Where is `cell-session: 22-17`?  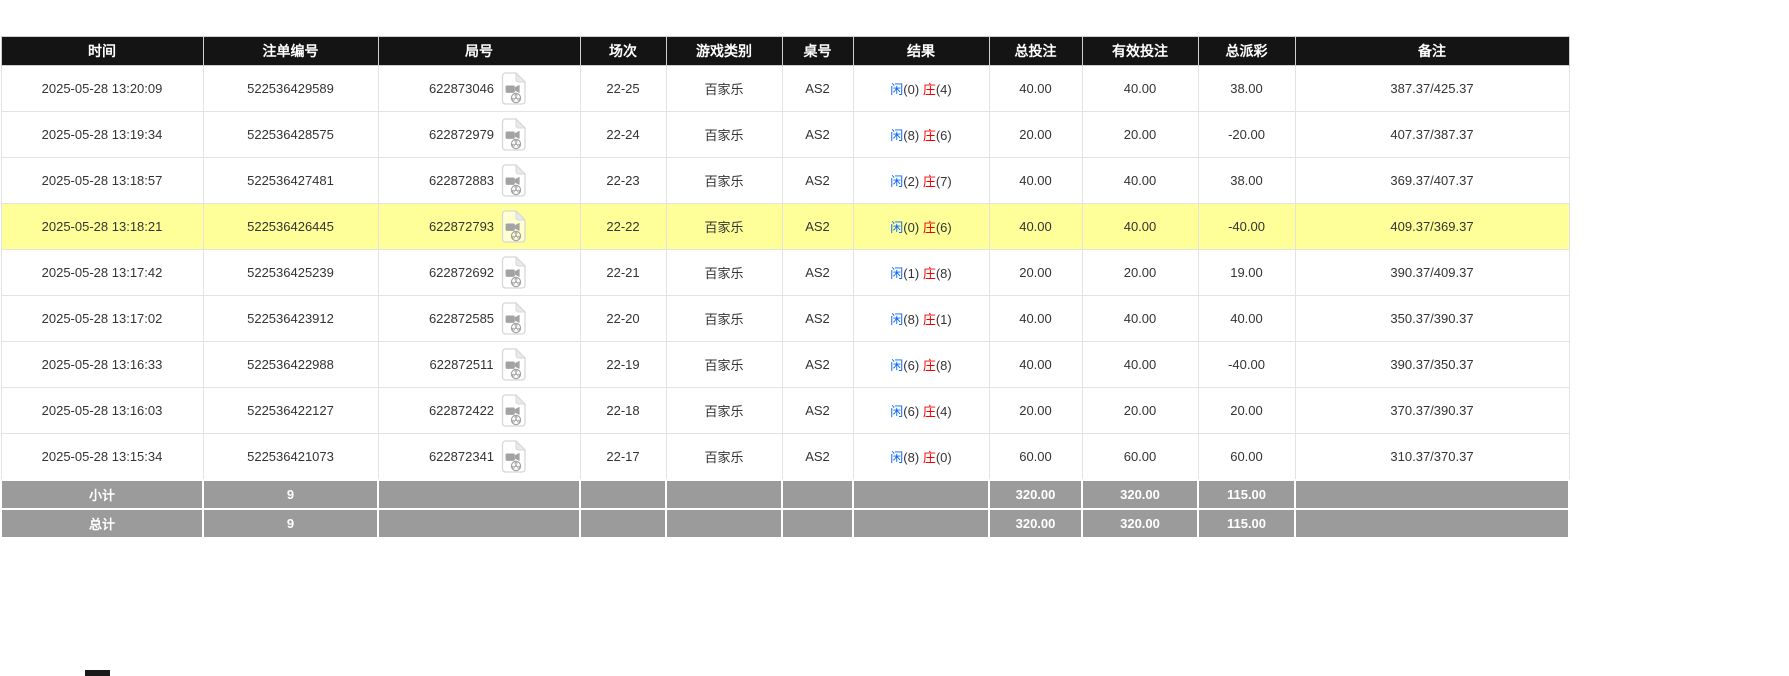
cell-session: 22-17 is located at coordinates (623, 456).